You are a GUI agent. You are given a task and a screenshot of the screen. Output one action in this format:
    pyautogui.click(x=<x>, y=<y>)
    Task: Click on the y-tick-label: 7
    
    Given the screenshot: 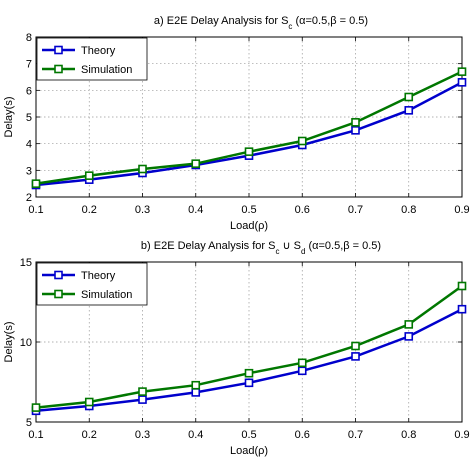 What is the action you would take?
    pyautogui.click(x=29, y=65)
    